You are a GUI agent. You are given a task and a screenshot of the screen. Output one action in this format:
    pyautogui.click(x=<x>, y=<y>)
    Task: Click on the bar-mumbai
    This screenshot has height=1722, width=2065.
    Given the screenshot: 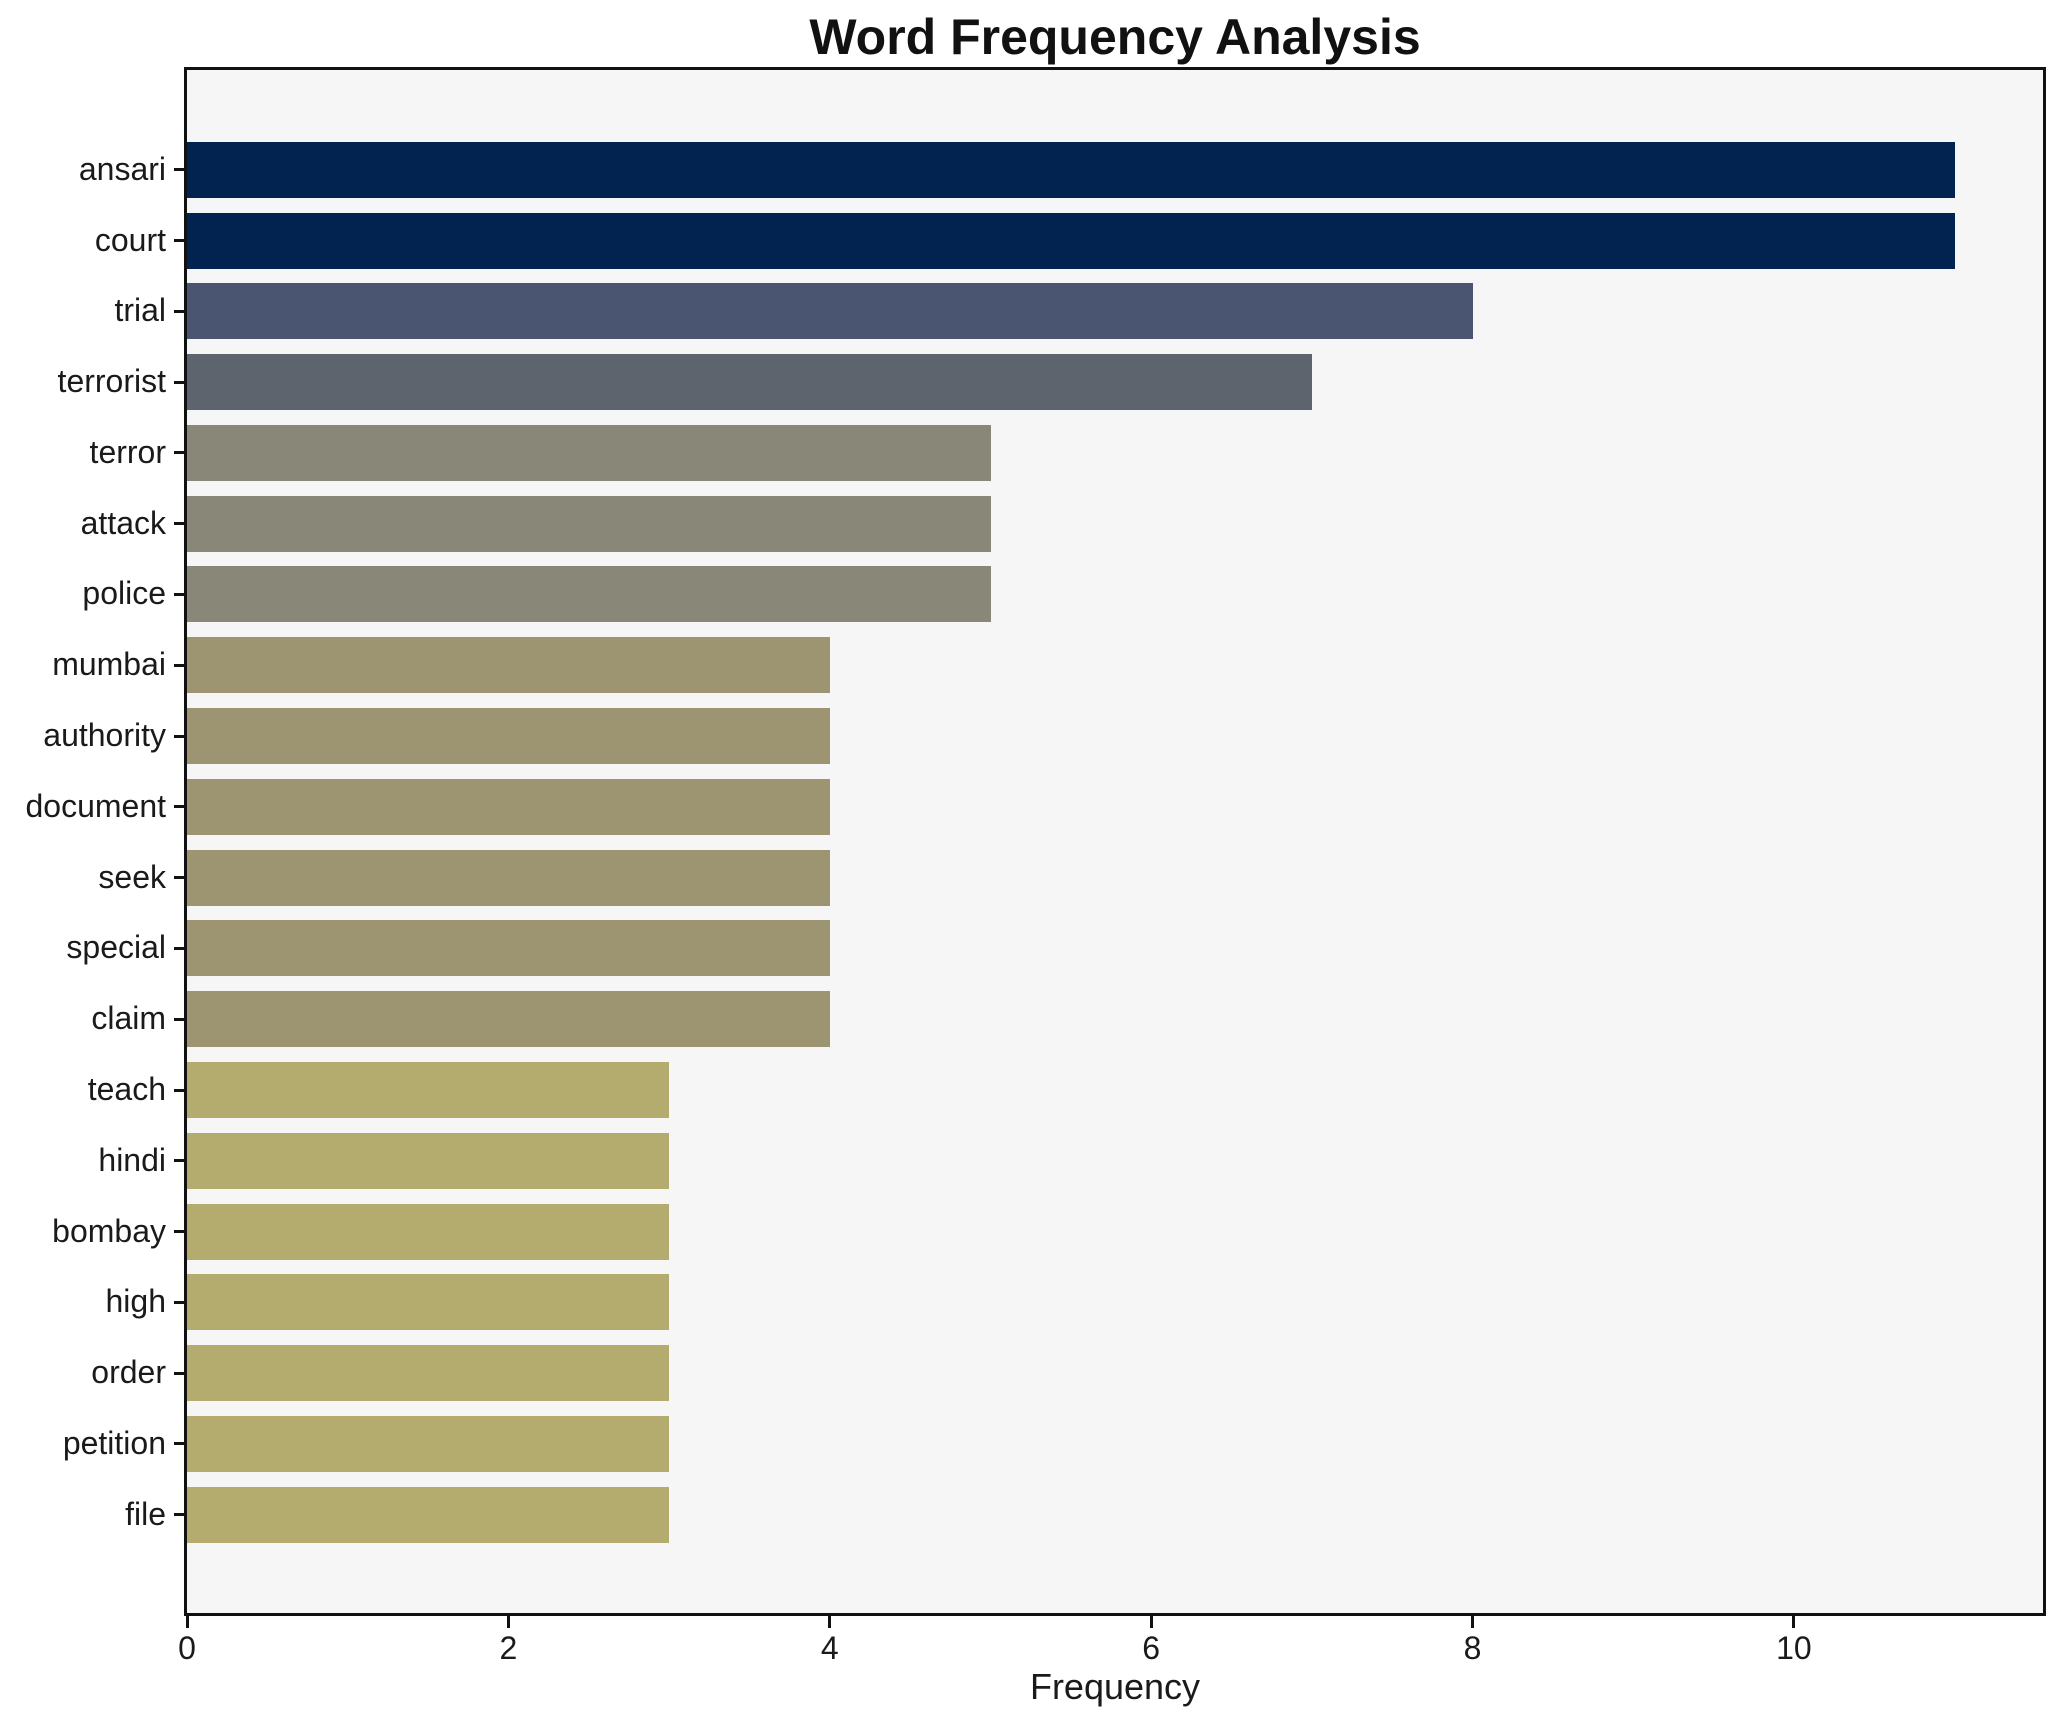 What is the action you would take?
    pyautogui.click(x=508, y=665)
    